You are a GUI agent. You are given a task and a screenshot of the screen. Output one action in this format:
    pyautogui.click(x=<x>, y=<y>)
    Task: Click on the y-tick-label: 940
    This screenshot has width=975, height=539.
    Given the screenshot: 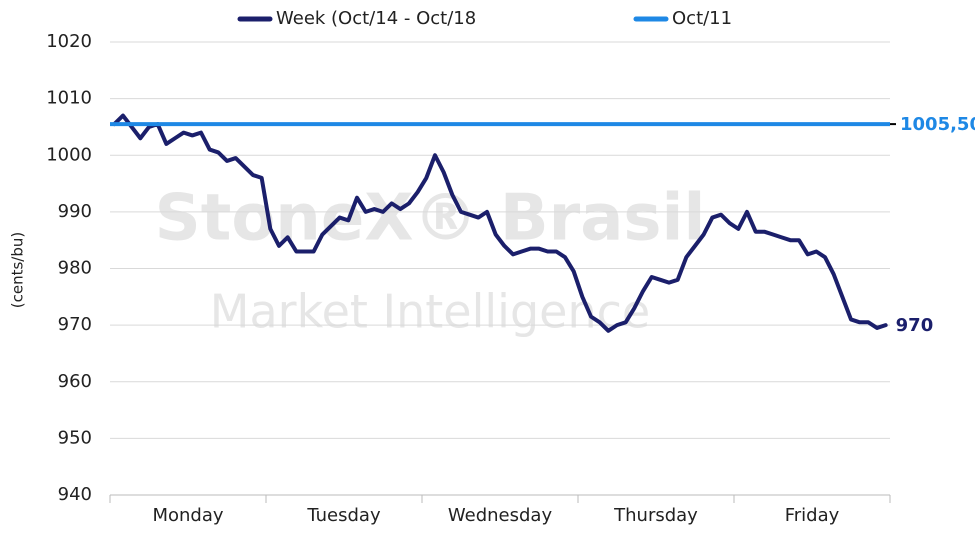 What is the action you would take?
    pyautogui.click(x=75, y=494)
    